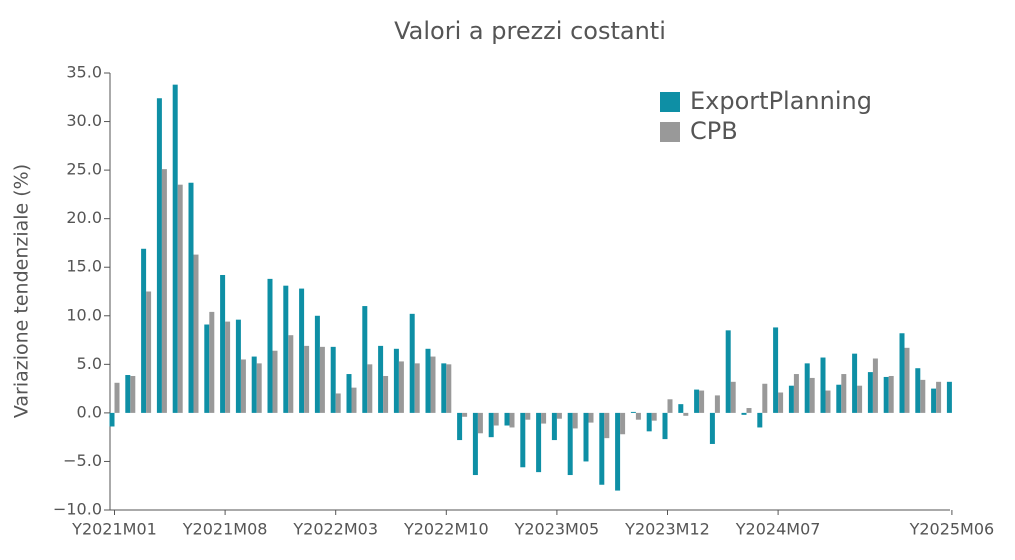  Describe the element at coordinates (84, 120) in the screenshot. I see `y-tick-label: 30.0` at that location.